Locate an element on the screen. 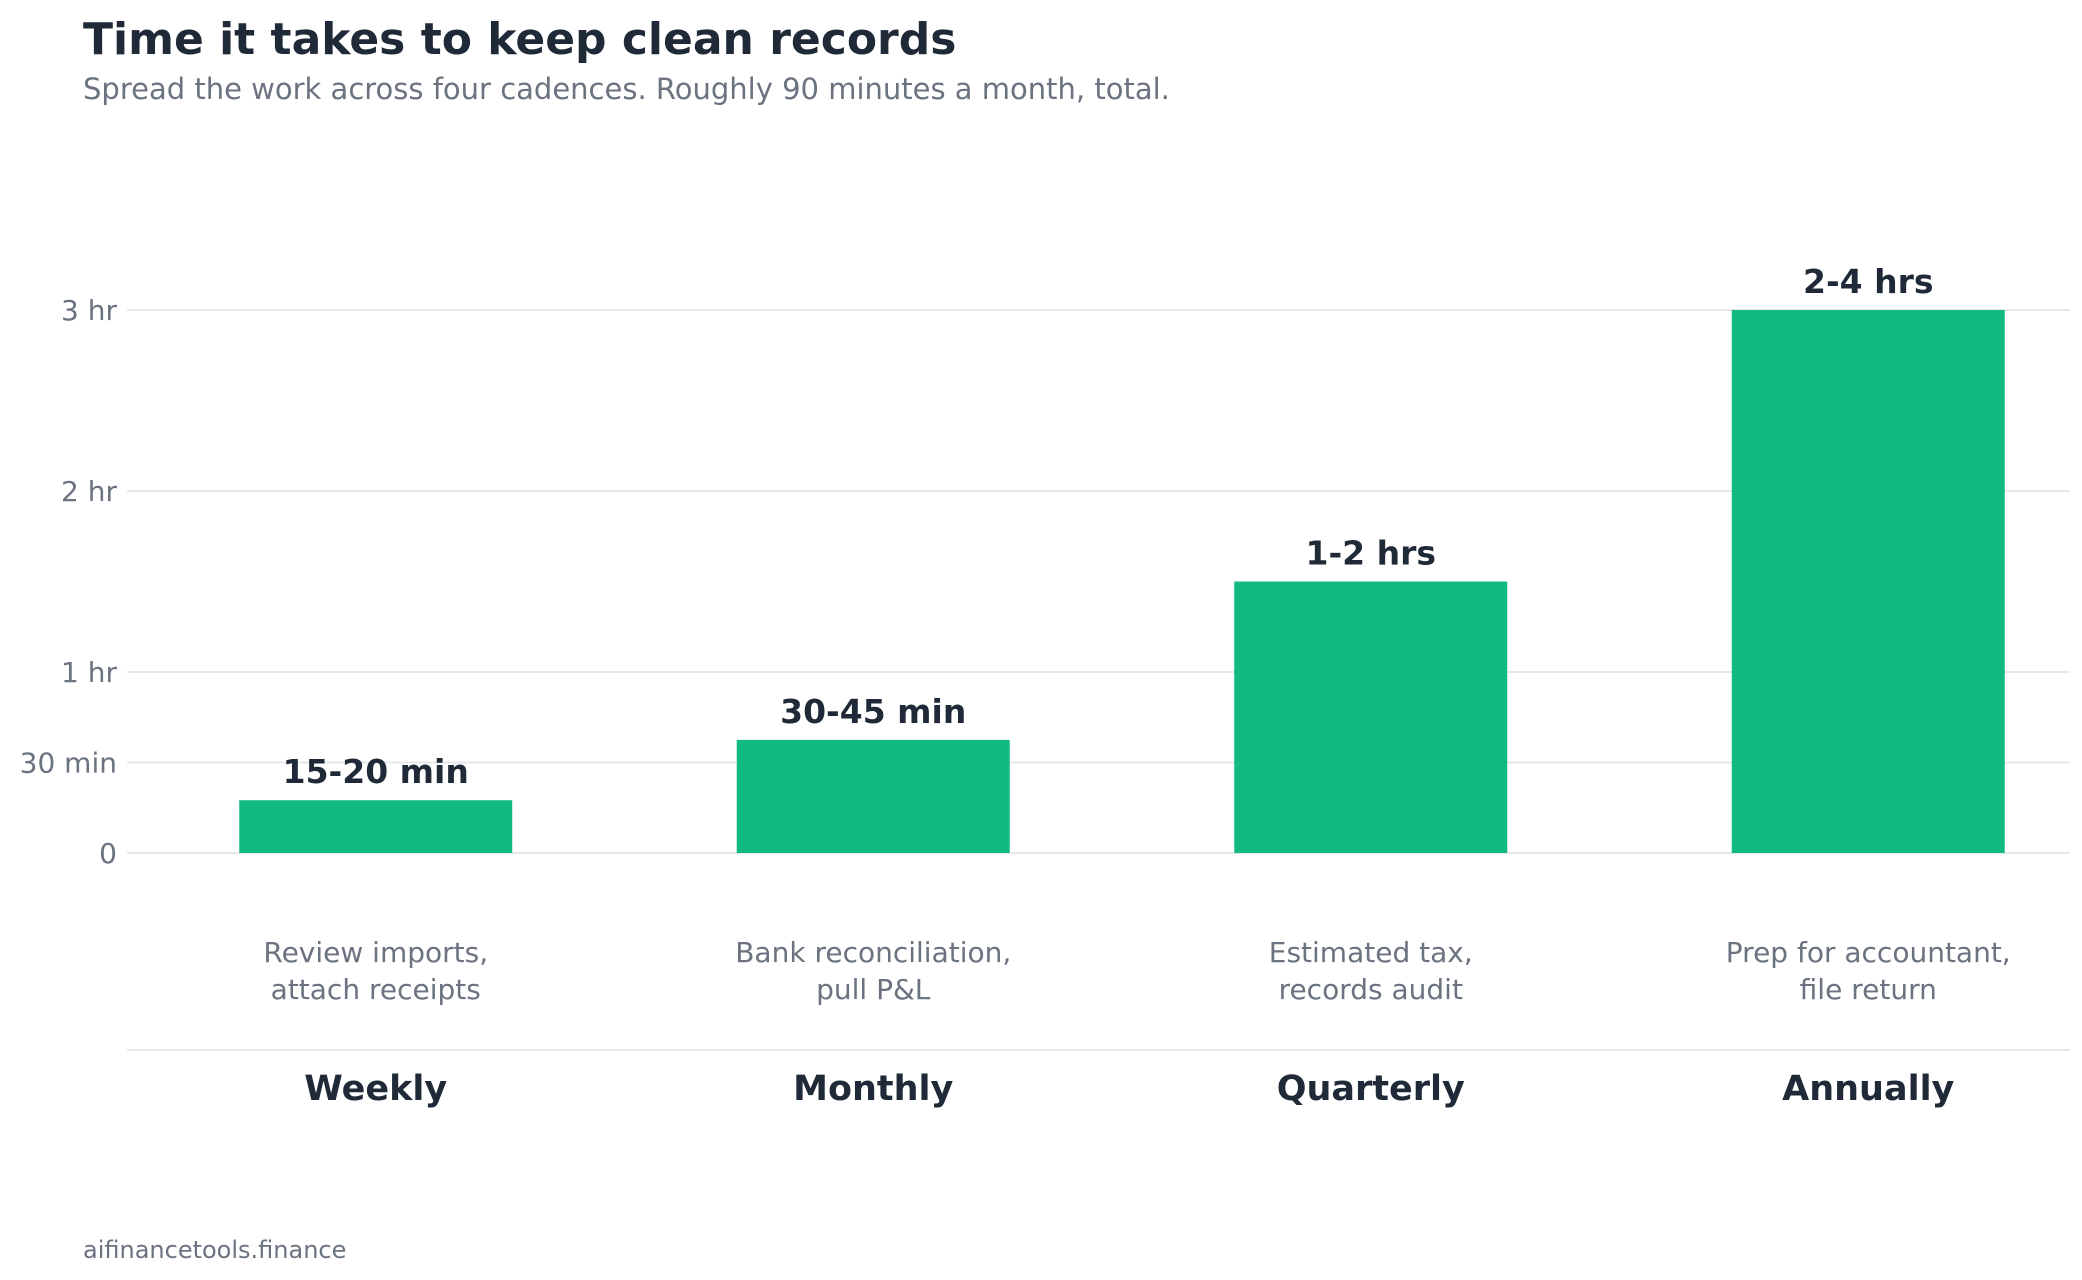 This screenshot has width=2082, height=1280. bar-value-label: 2-4 hrs is located at coordinates (1868, 281).